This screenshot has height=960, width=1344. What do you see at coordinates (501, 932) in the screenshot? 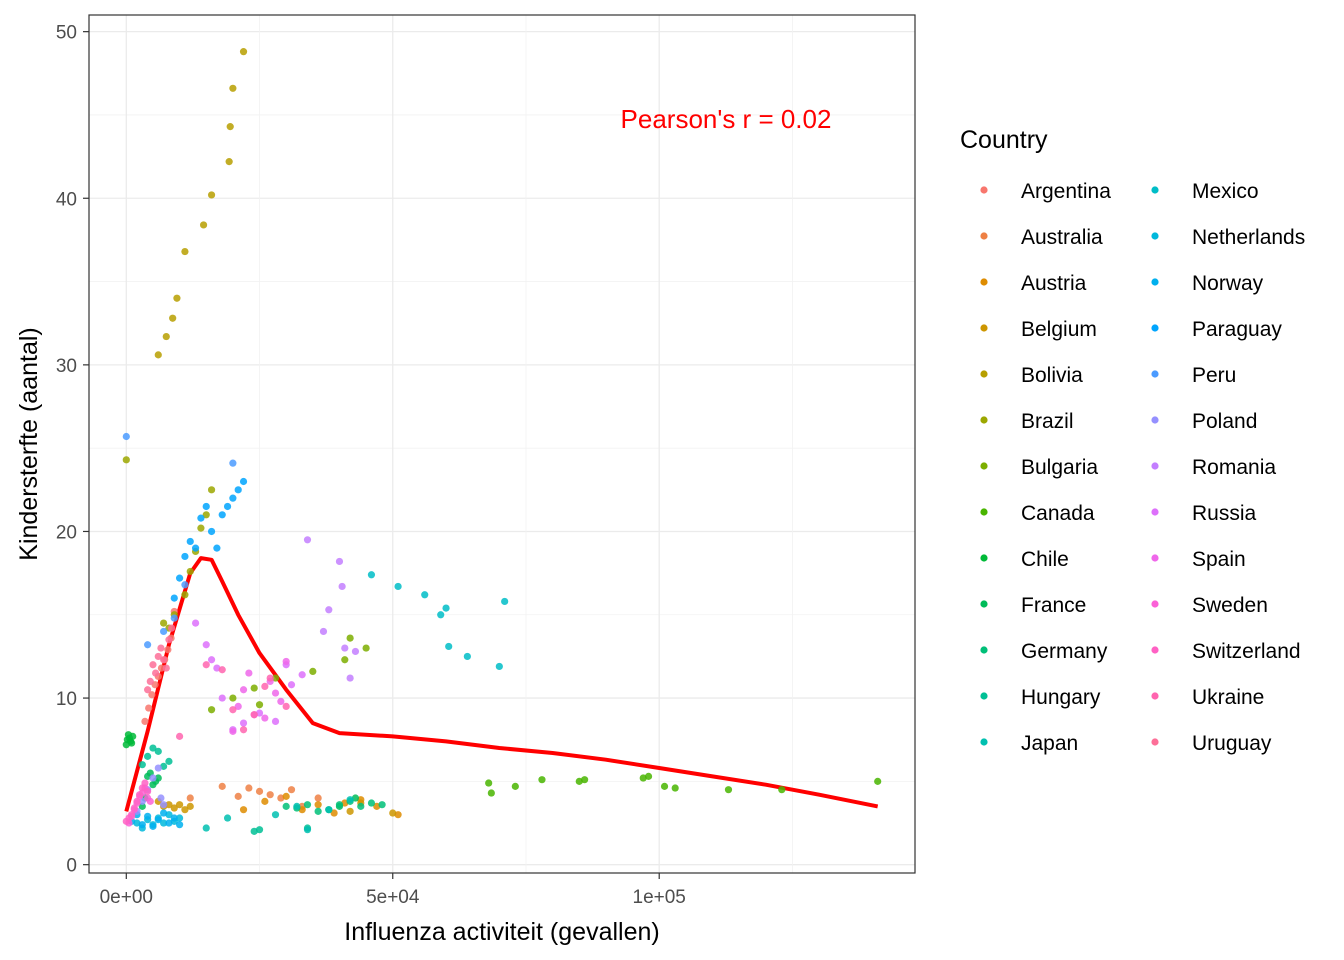
I see `x-axis-title: Influenza activiteit (gevallen)` at bounding box center [501, 932].